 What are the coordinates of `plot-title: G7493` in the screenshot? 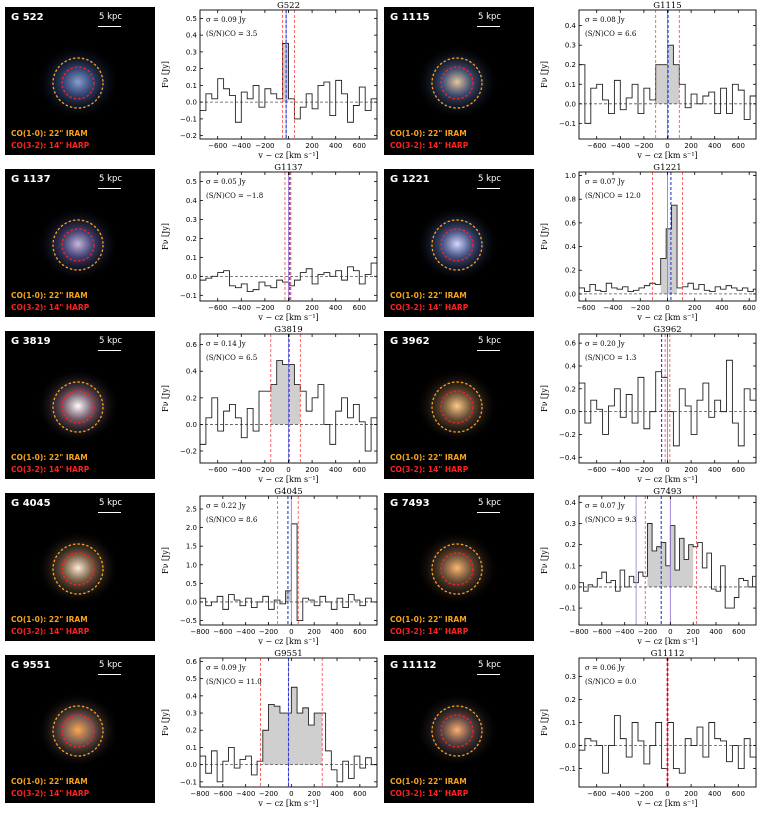 It's located at (667, 492).